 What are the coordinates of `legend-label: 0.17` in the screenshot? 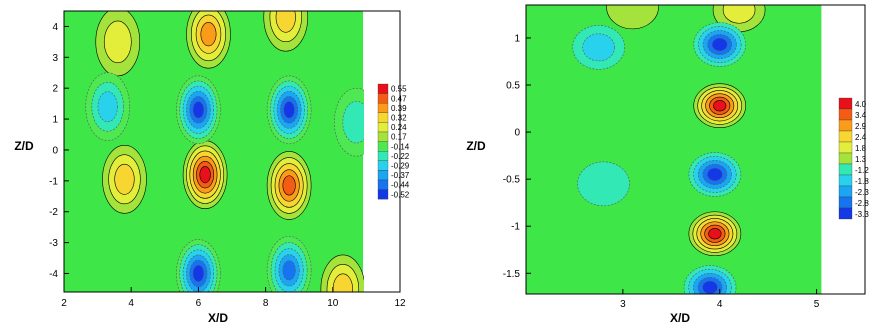 It's located at (399, 137).